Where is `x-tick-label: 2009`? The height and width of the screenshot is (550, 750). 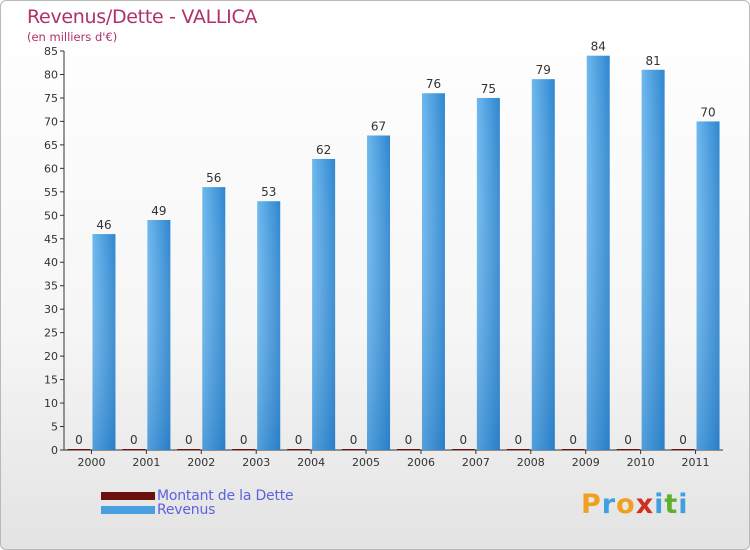
x-tick-label: 2009 is located at coordinates (586, 462).